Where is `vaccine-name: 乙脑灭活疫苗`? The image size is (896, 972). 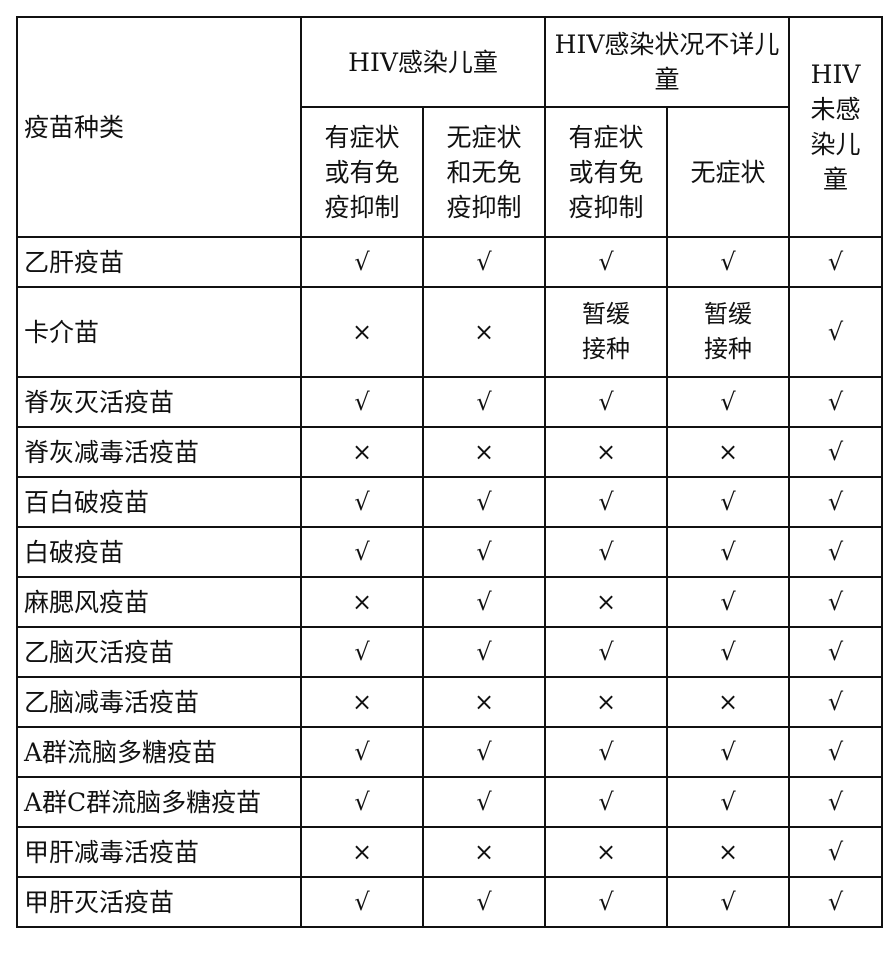
vaccine-name: 乙脑灭活疫苗 is located at coordinates (159, 652).